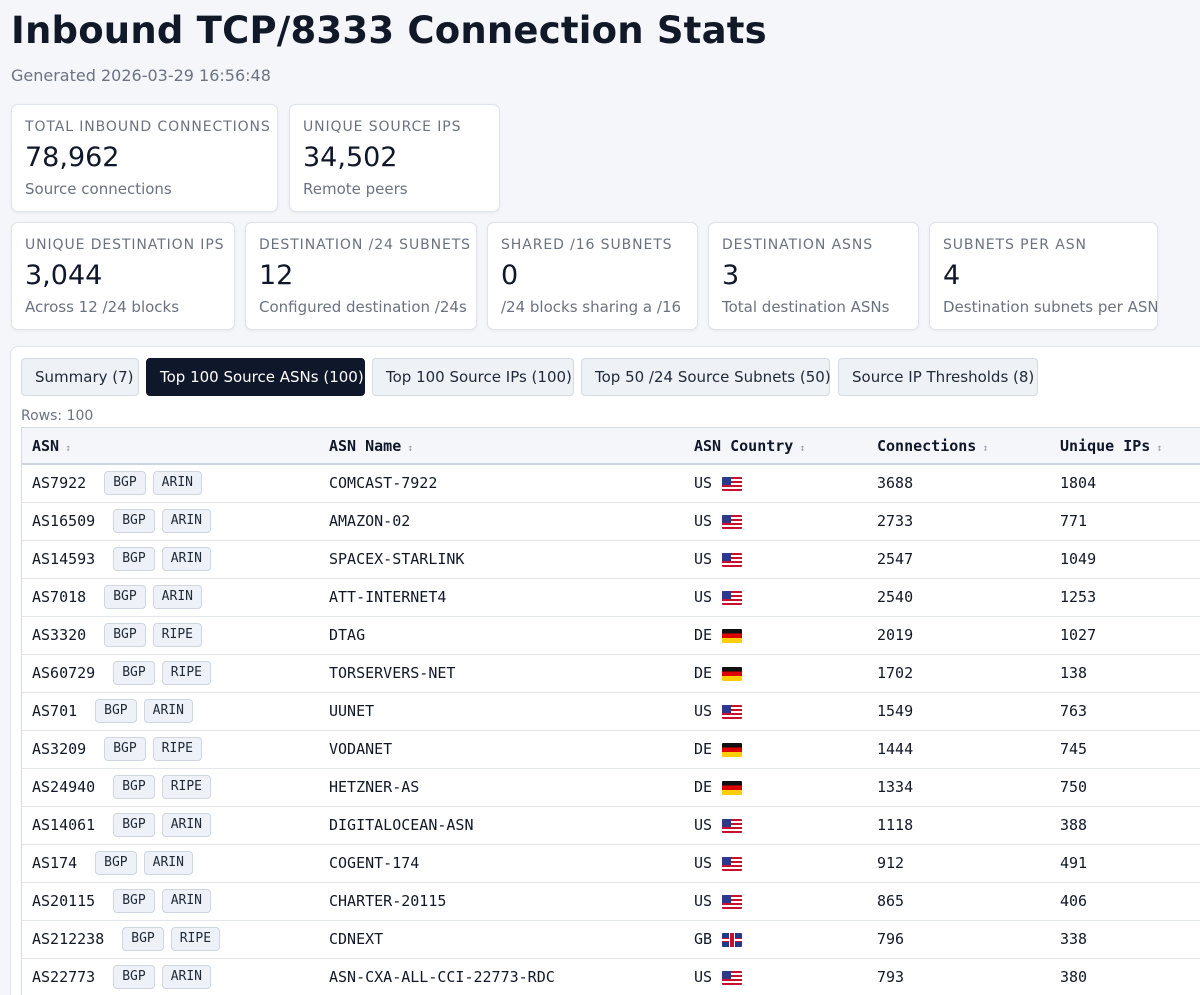 Image resolution: width=1200 pixels, height=995 pixels. What do you see at coordinates (958, 825) in the screenshot?
I see `cell-connections: 1118` at bounding box center [958, 825].